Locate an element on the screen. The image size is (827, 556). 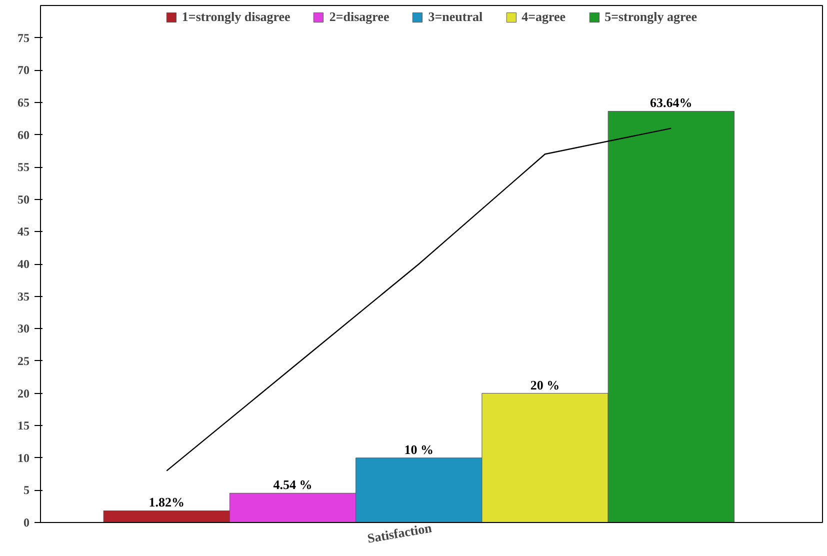
y-tick-label: 5 is located at coordinates (27, 490).